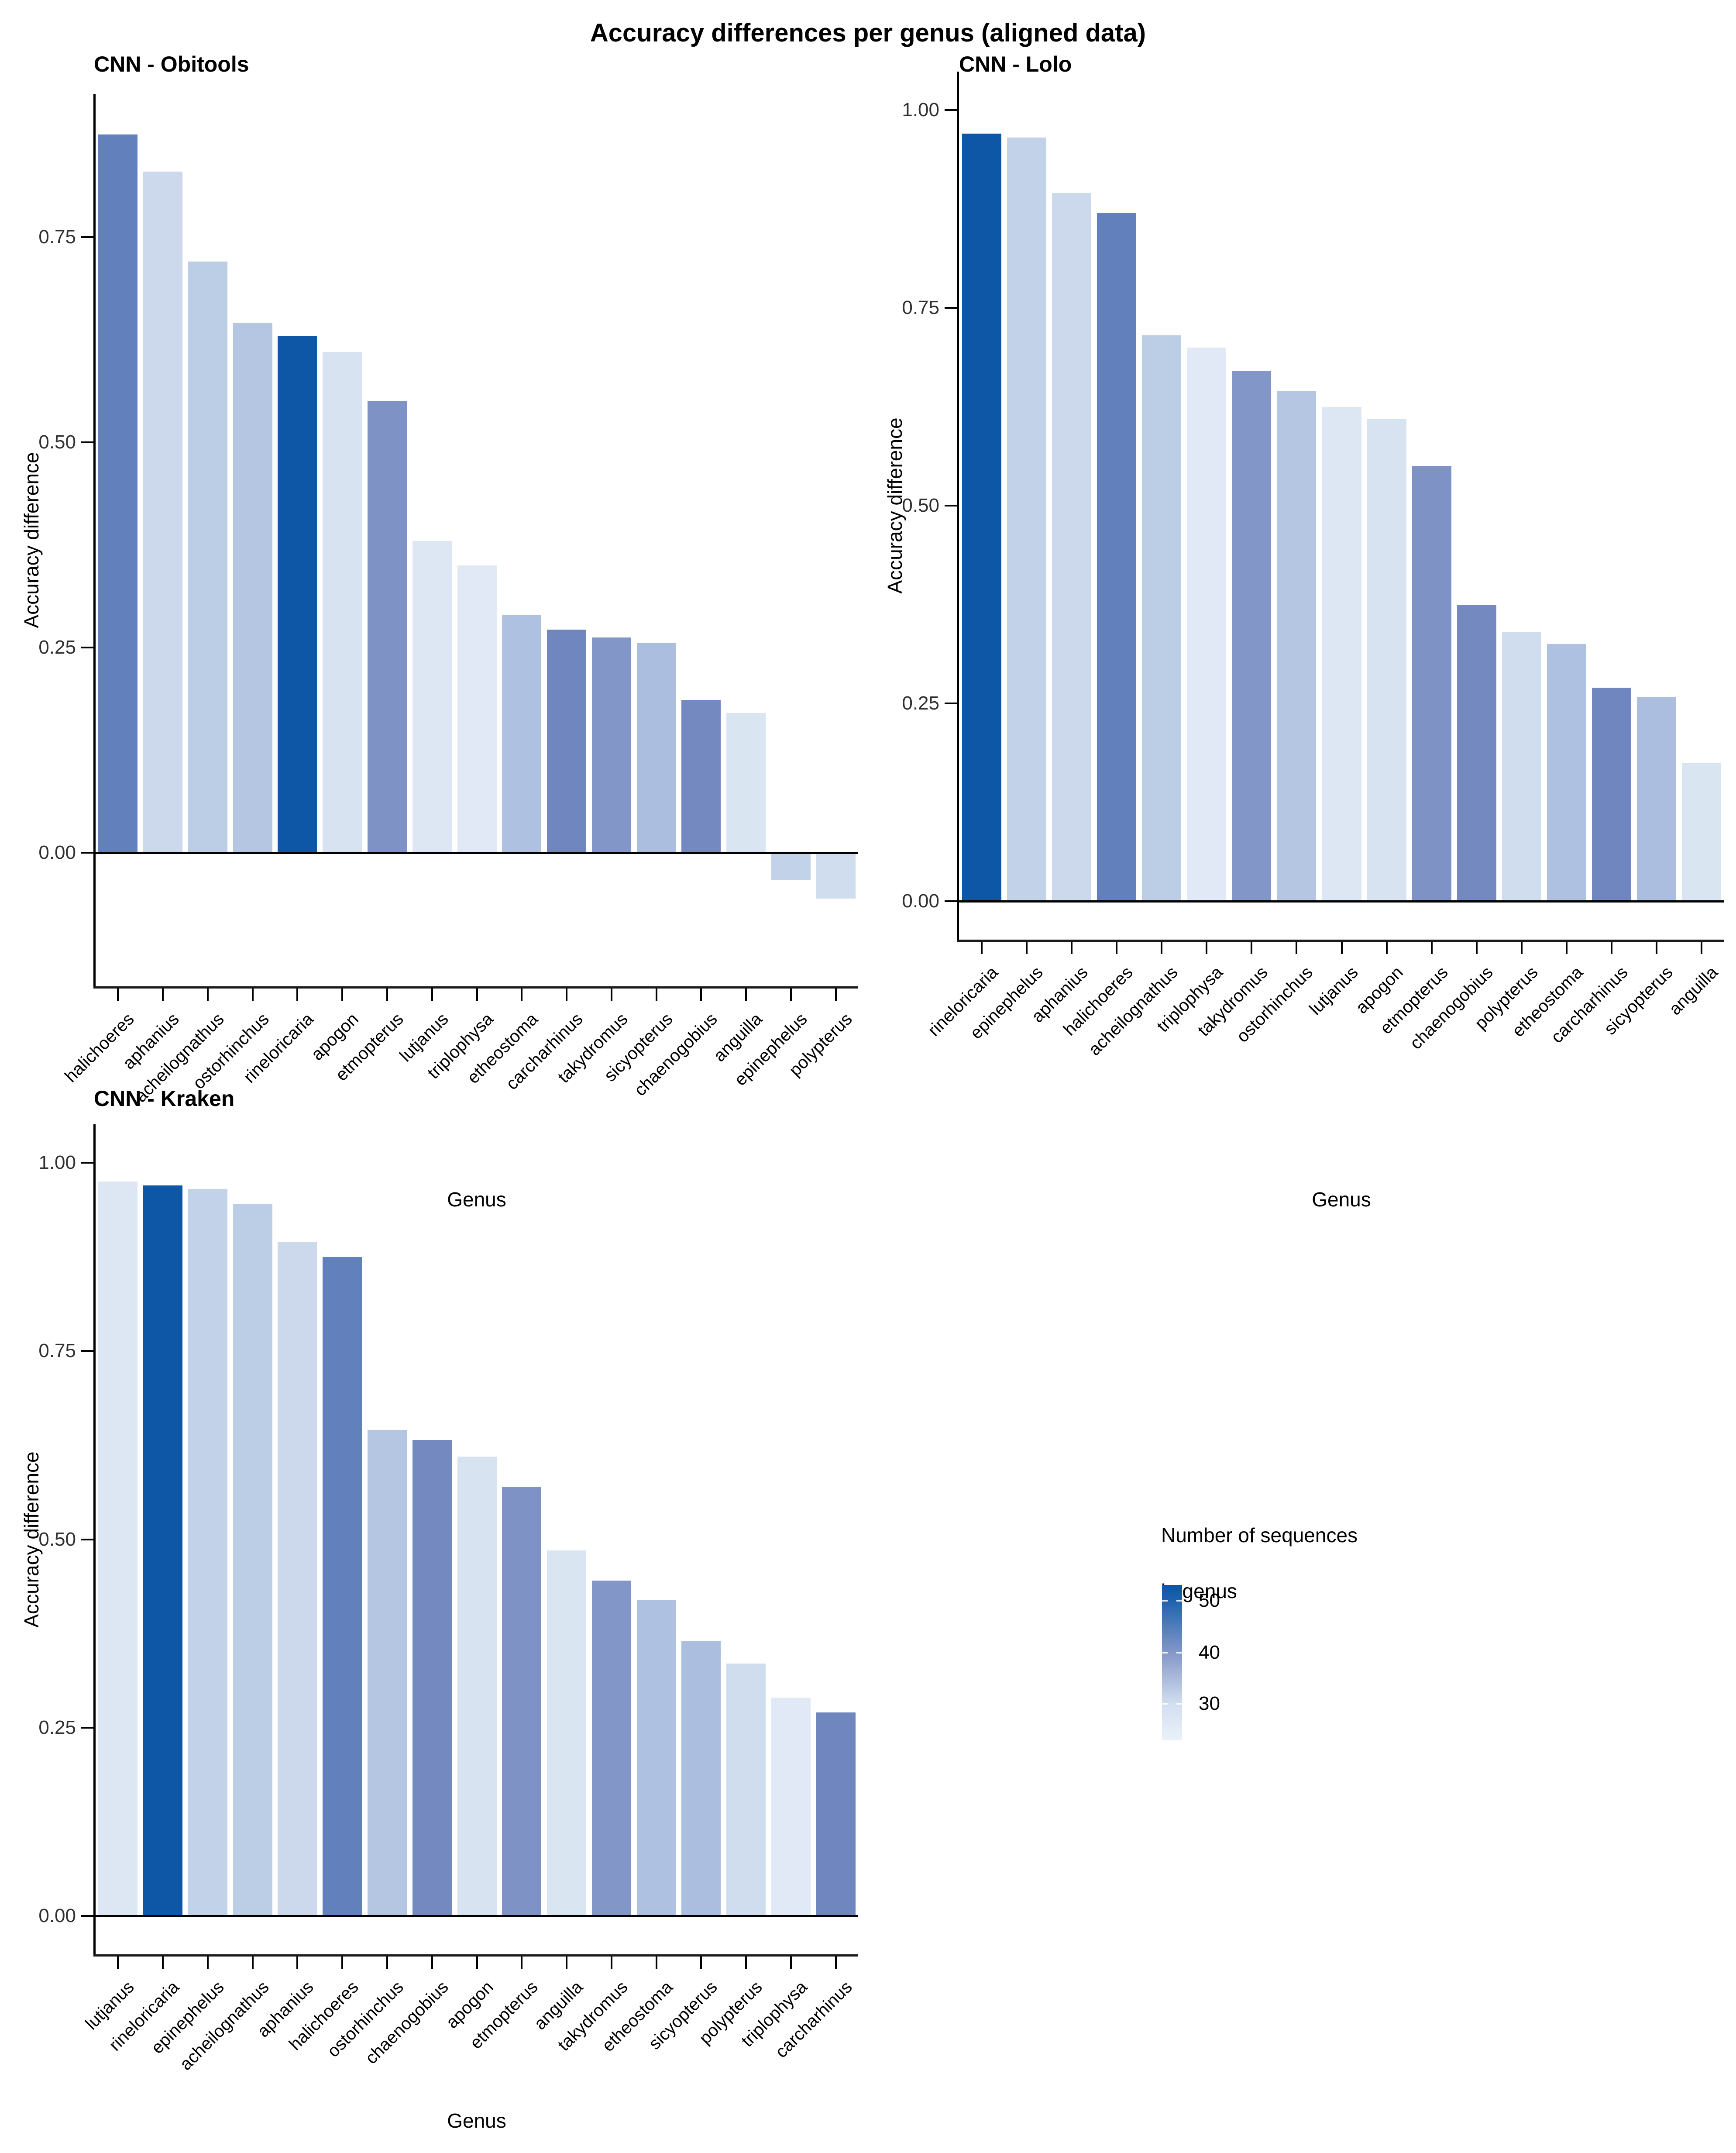  Describe the element at coordinates (1015, 64) in the screenshot. I see `panel-title-cnn-lolo: CNN - Lolo` at that location.